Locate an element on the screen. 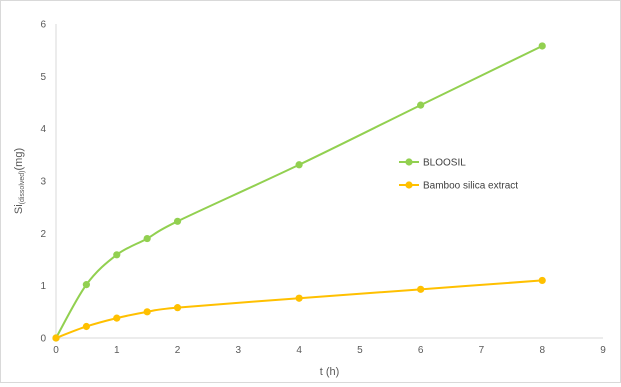 The width and height of the screenshot is (621, 387). x-axis-title: t (h) is located at coordinates (330, 372).